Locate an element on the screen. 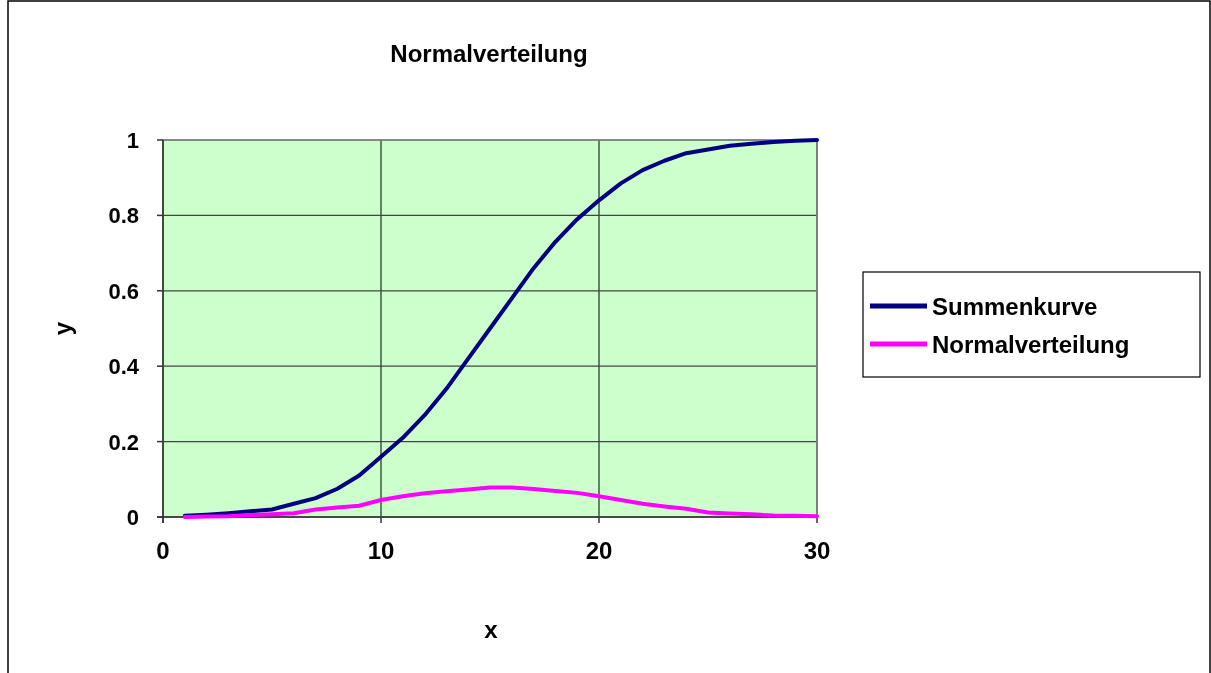 The height and width of the screenshot is (673, 1211). x-tick-label: 30 is located at coordinates (817, 550).